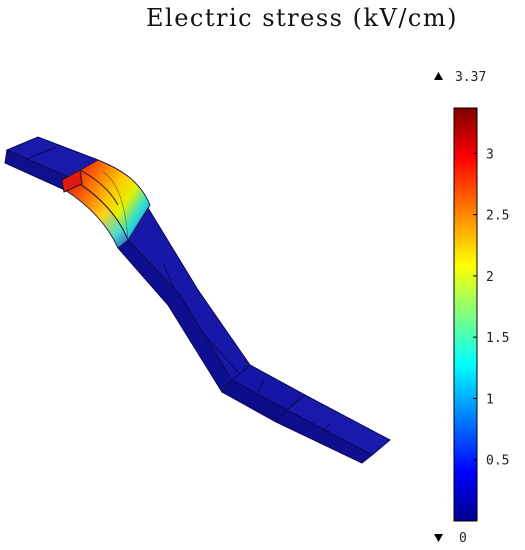 This screenshot has height=550, width=525. I want to click on figure-title: Electric stress (kV/cm), so click(302, 18).